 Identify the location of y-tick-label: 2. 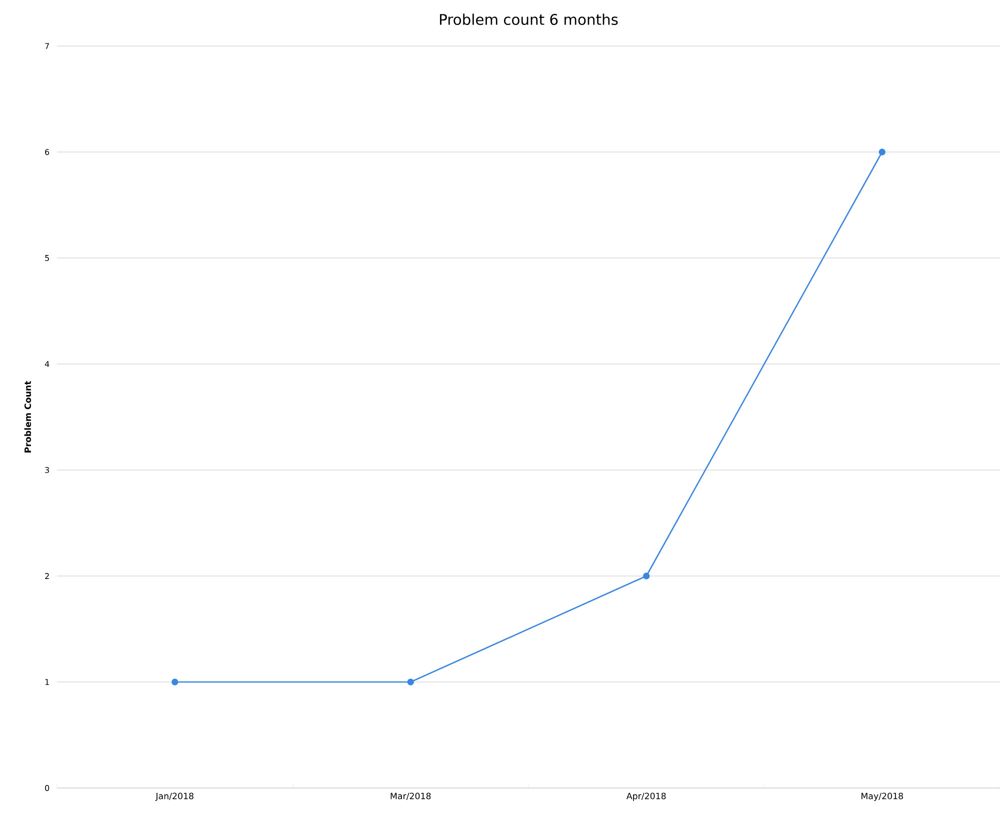
(47, 576).